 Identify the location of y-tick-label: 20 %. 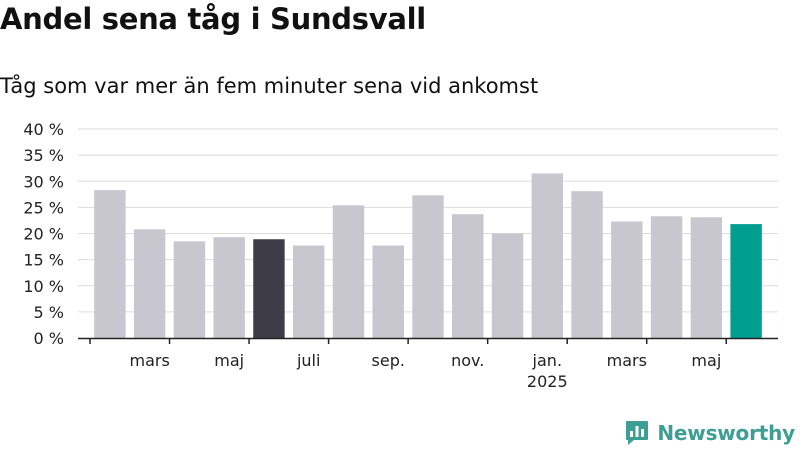
(43, 234).